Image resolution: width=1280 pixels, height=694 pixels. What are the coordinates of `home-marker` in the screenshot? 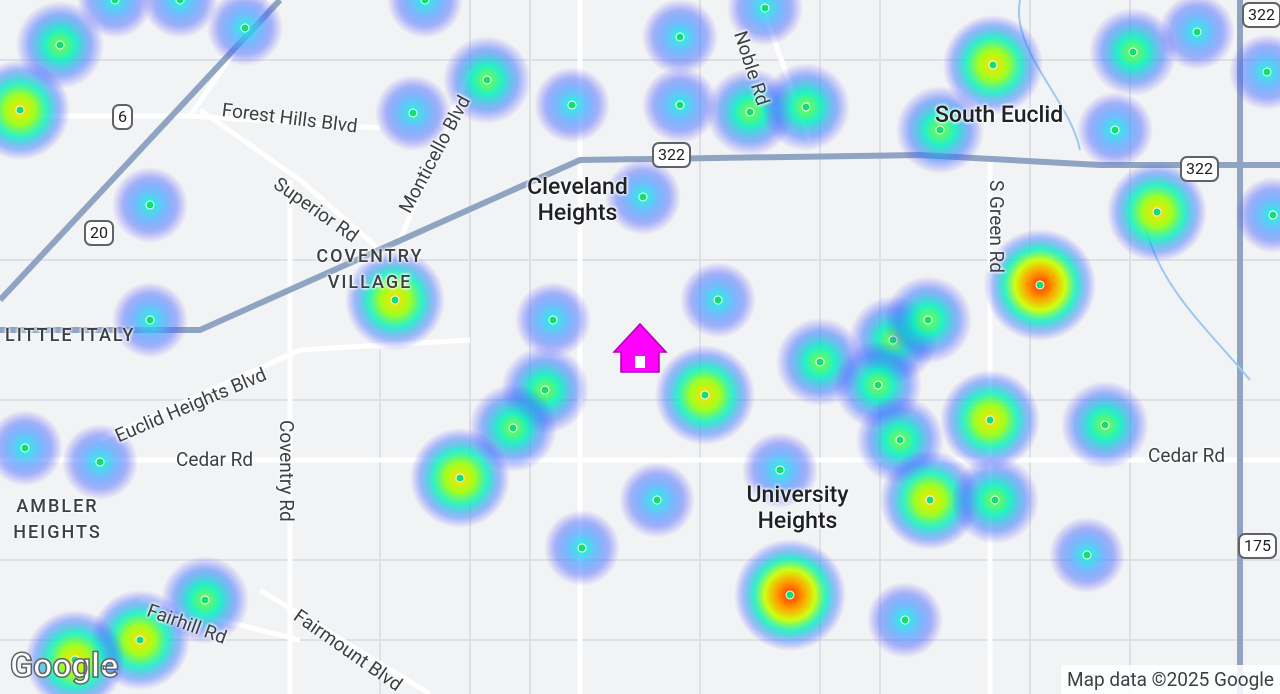 It's located at (640, 347).